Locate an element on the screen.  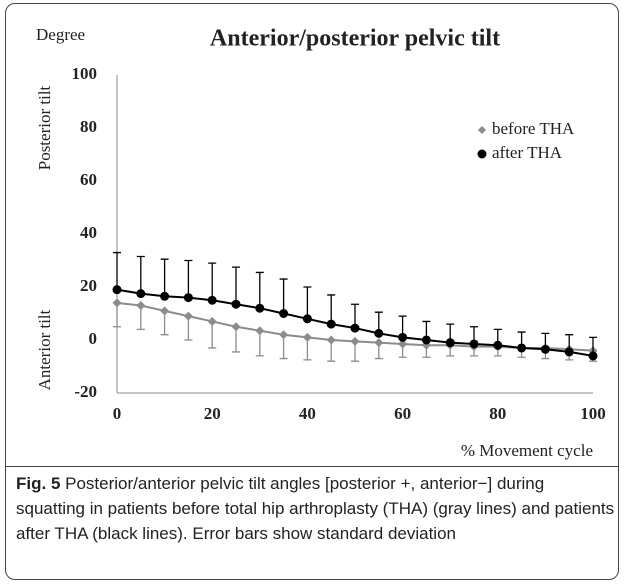
x-tick-label: 80 is located at coordinates (497, 413).